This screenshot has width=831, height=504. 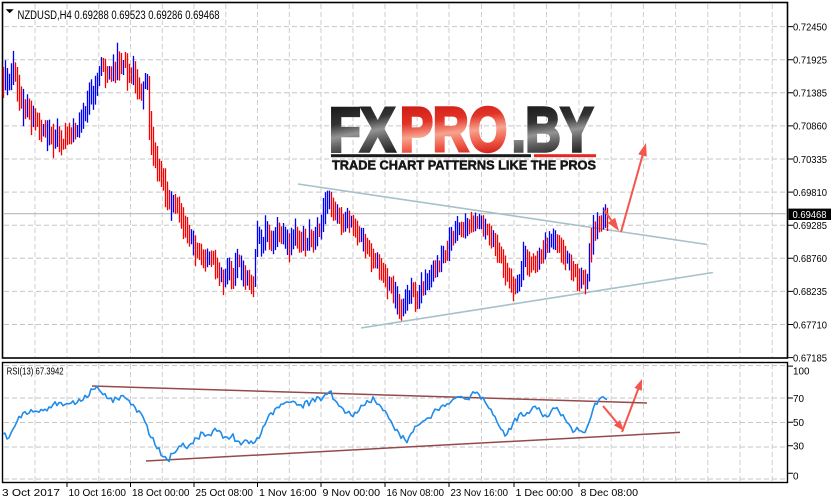 What do you see at coordinates (288, 493) in the screenshot?
I see `svg-text: 1 Nov 16:00` at bounding box center [288, 493].